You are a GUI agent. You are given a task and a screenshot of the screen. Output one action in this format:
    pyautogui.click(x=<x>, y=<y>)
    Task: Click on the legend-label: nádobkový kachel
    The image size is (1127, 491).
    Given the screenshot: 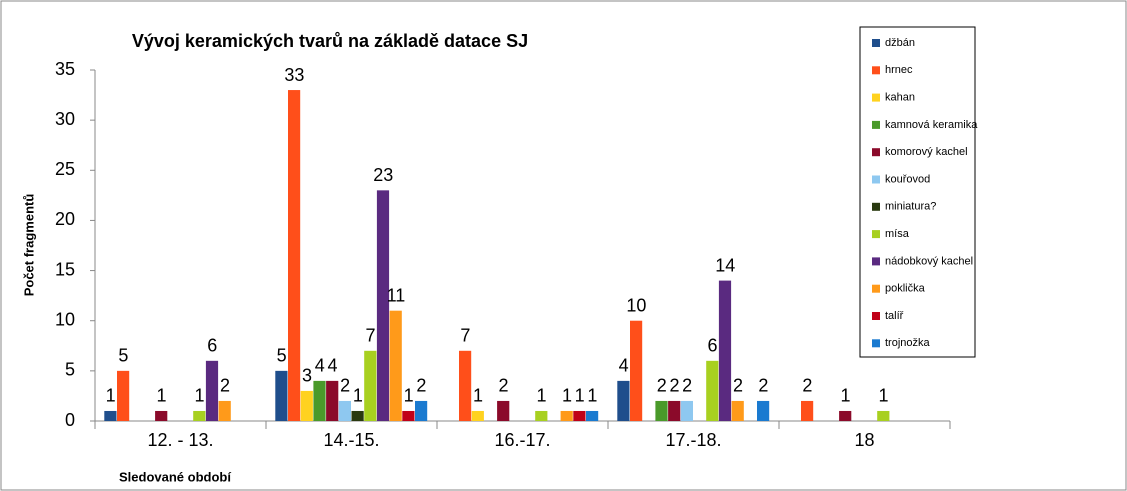 What is the action you would take?
    pyautogui.click(x=929, y=261)
    